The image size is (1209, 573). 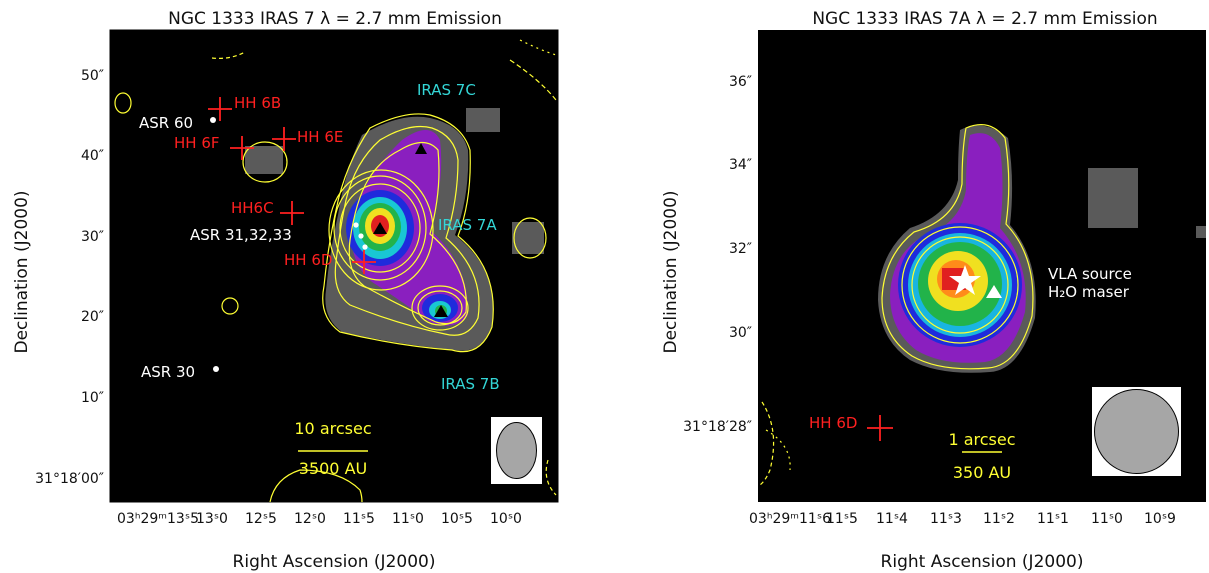 I want to click on star-vla-source, so click(x=965, y=280).